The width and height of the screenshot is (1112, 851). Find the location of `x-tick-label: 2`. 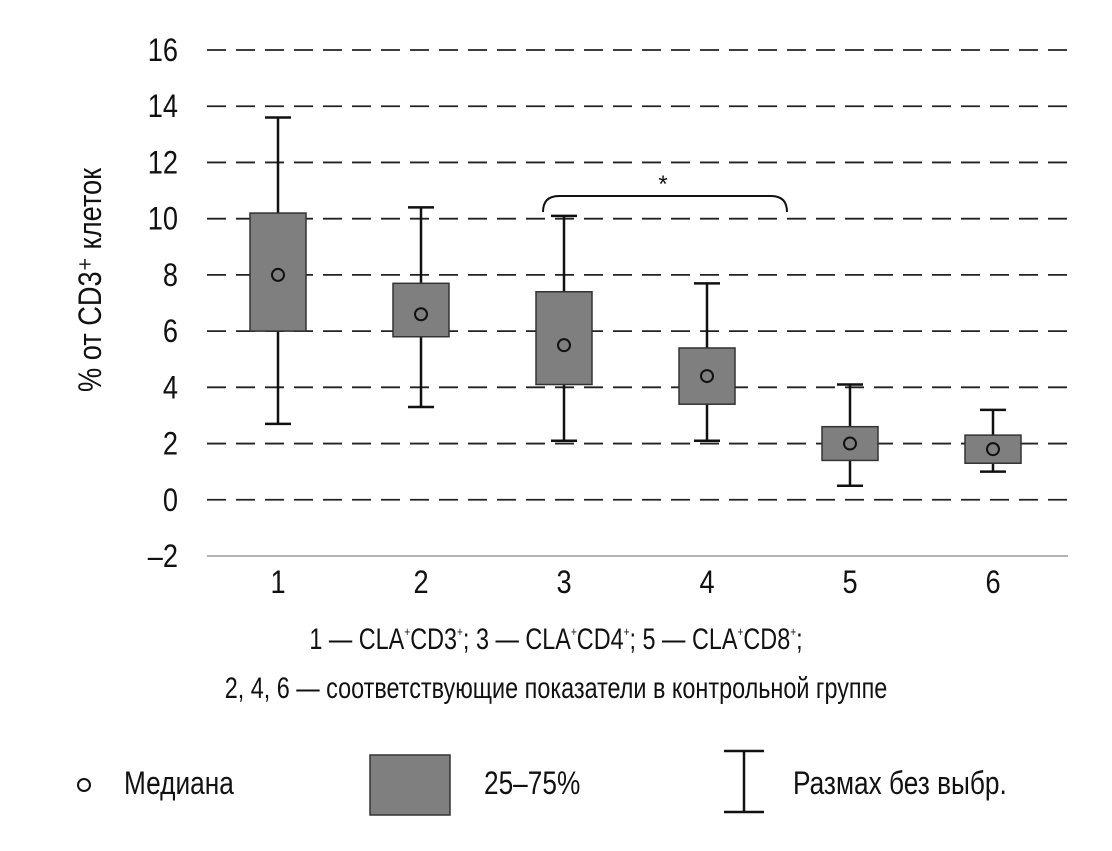

x-tick-label: 2 is located at coordinates (420, 583).